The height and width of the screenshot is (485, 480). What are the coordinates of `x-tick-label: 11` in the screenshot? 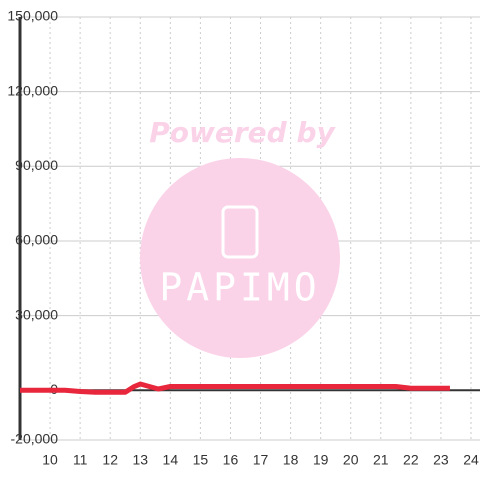 It's located at (80, 460).